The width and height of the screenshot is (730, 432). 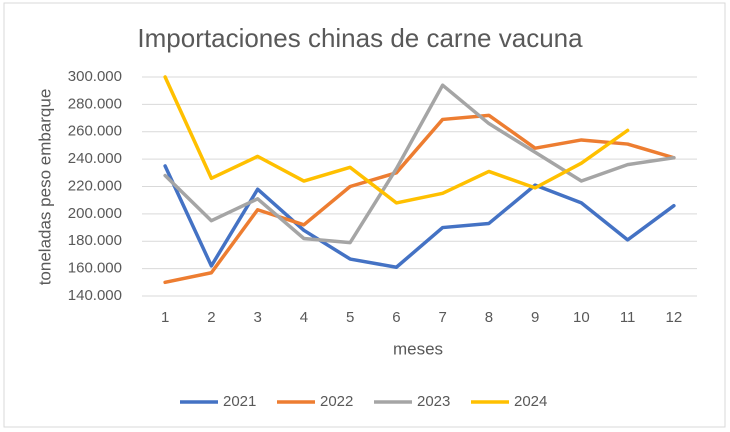 I want to click on legend-label: 2023, so click(x=433, y=401).